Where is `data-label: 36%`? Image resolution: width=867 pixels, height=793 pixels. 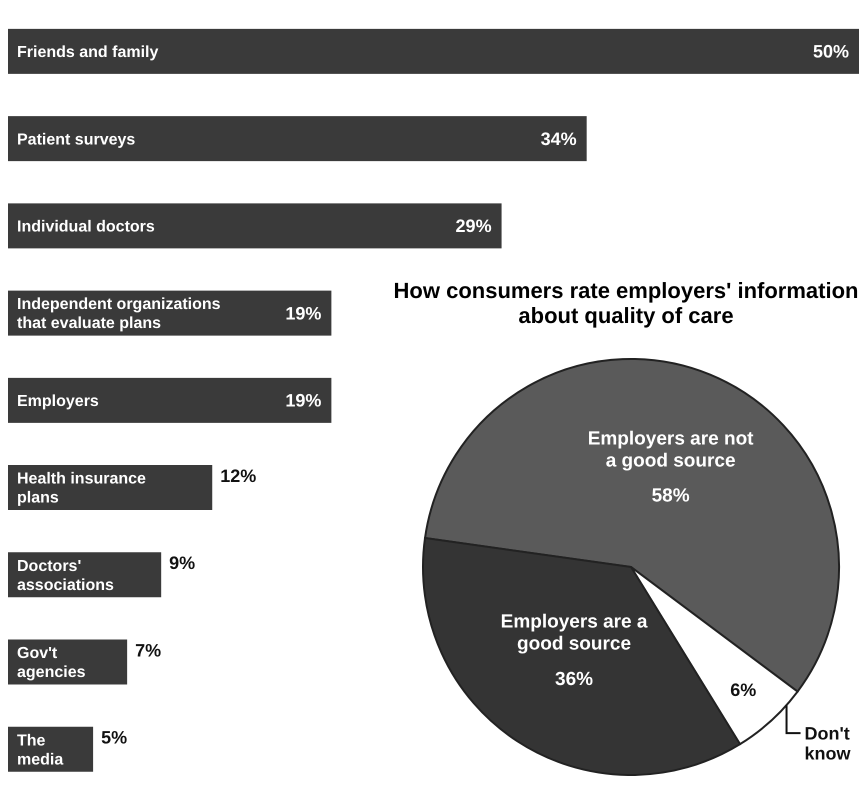
data-label: 36% is located at coordinates (574, 679).